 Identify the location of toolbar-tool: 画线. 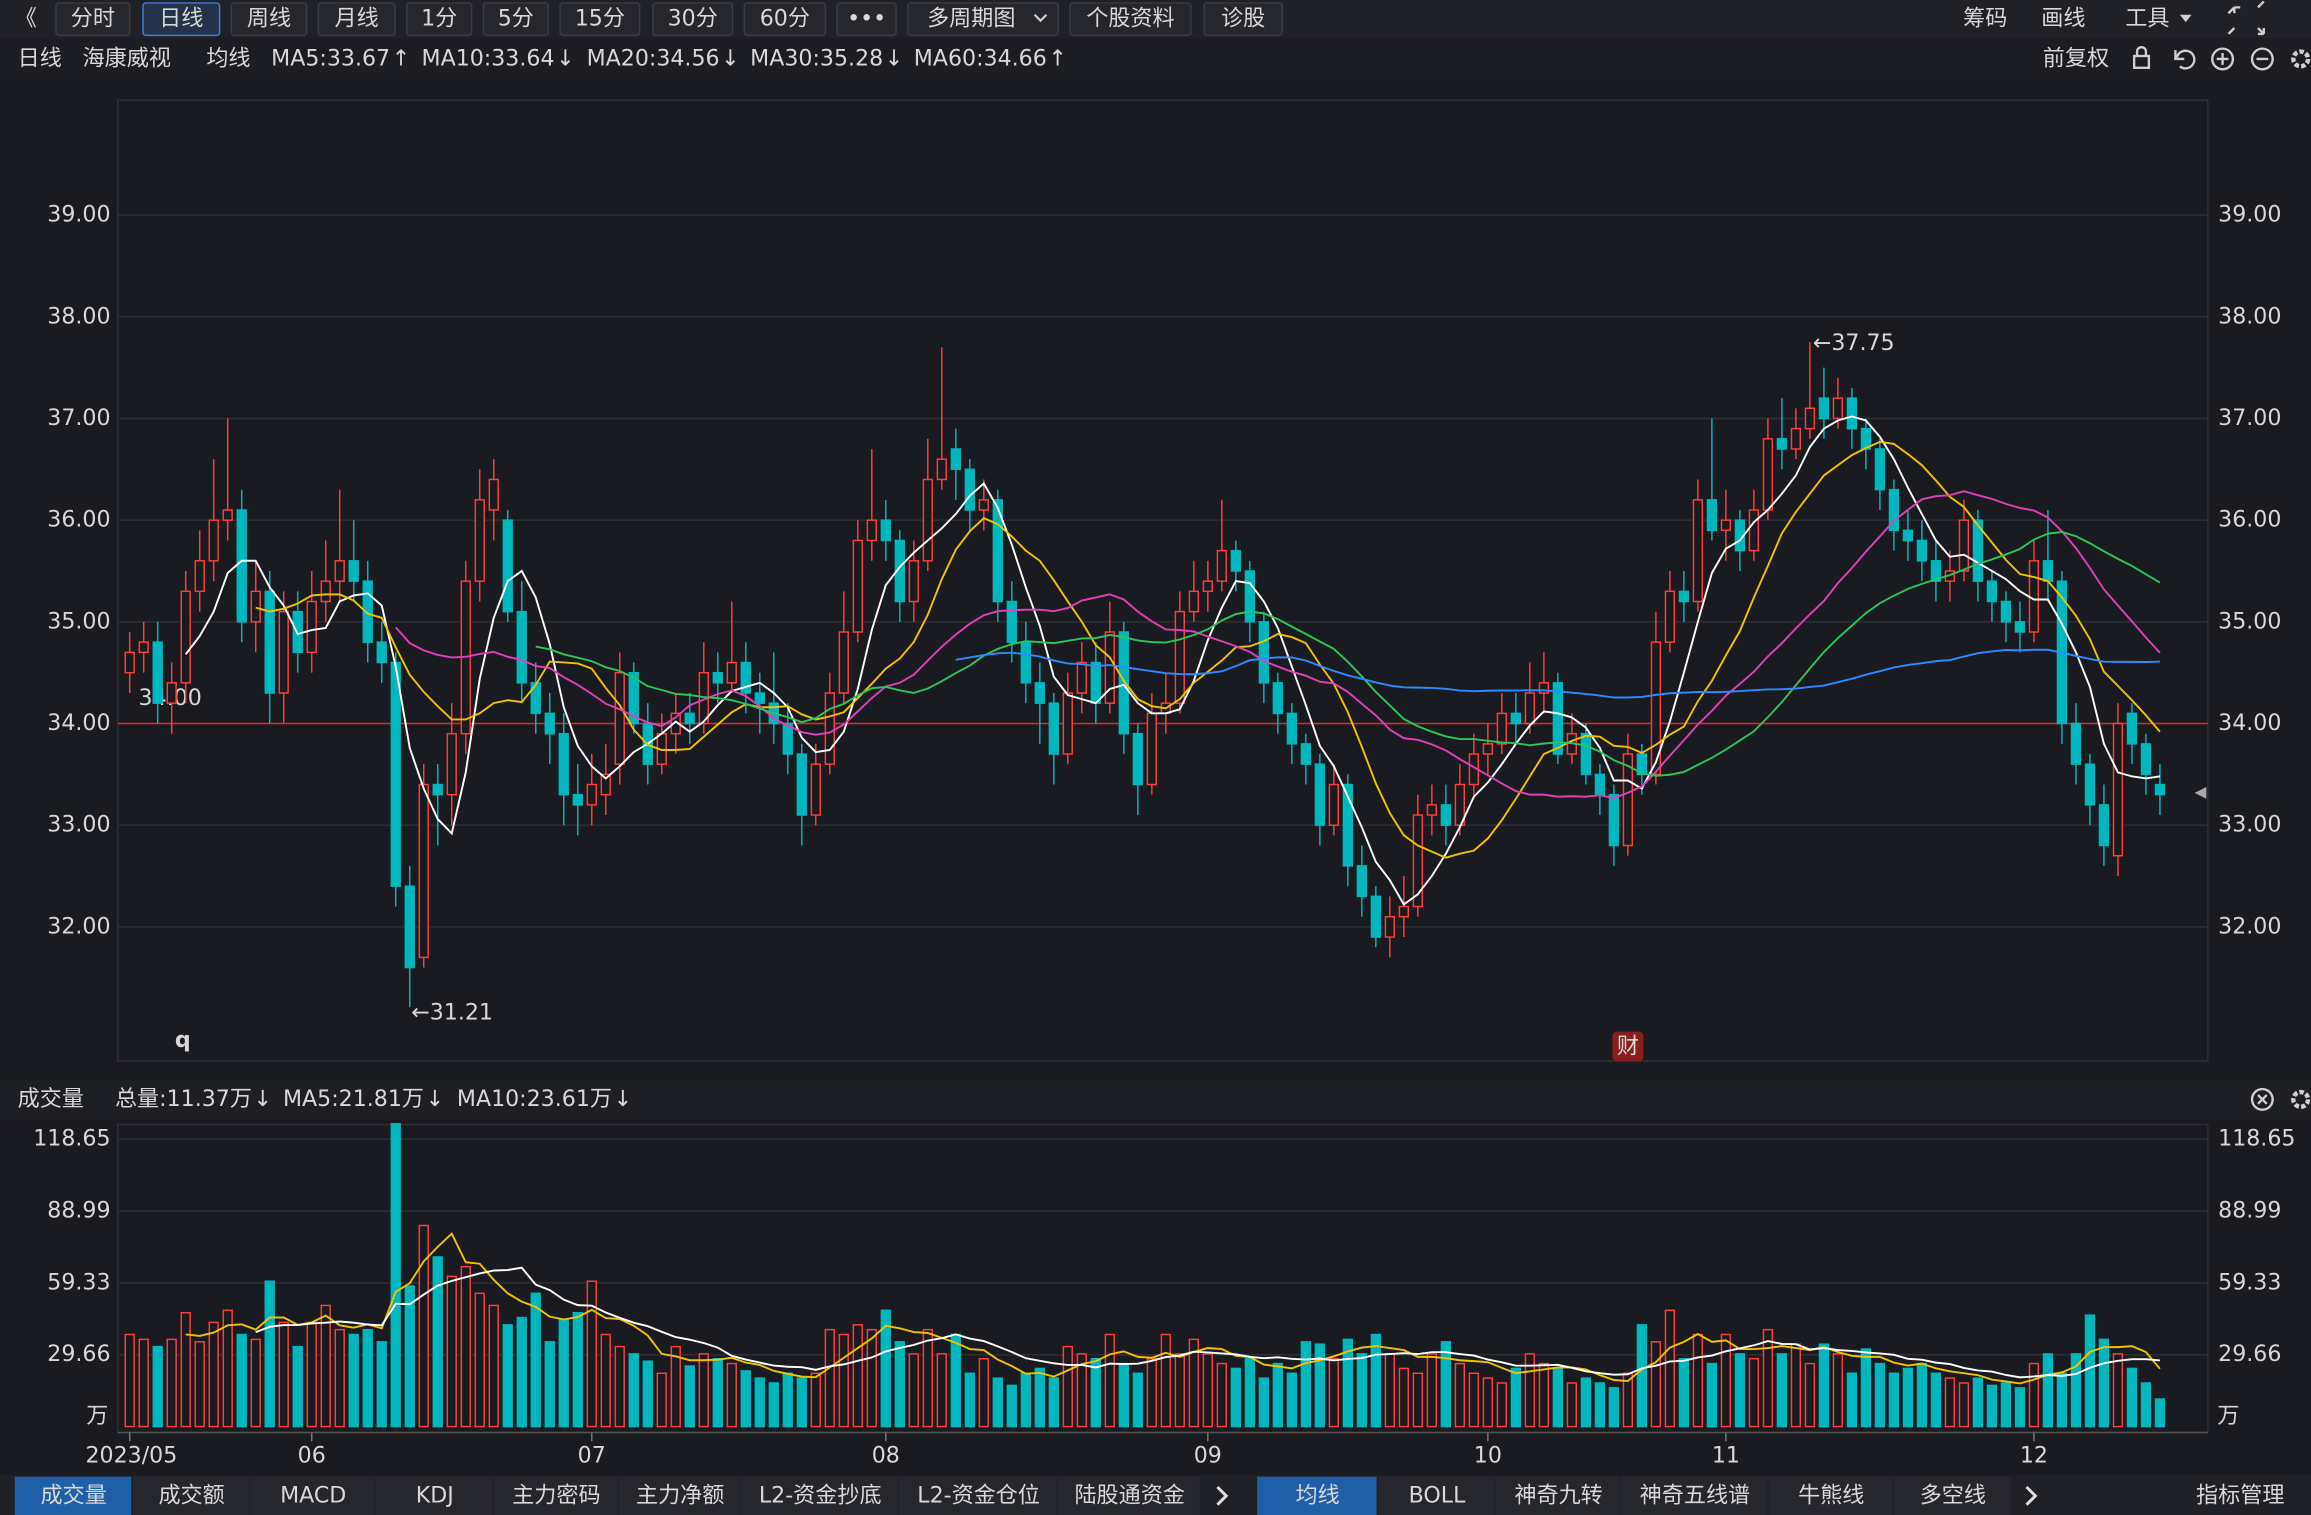
(2063, 19).